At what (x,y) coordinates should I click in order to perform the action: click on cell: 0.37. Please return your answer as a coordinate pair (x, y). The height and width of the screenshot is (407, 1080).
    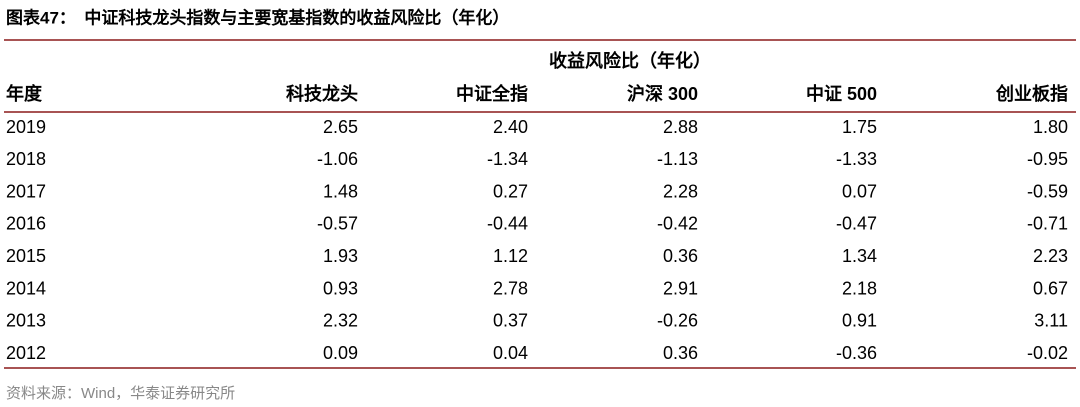
    Looking at the image, I should click on (510, 321).